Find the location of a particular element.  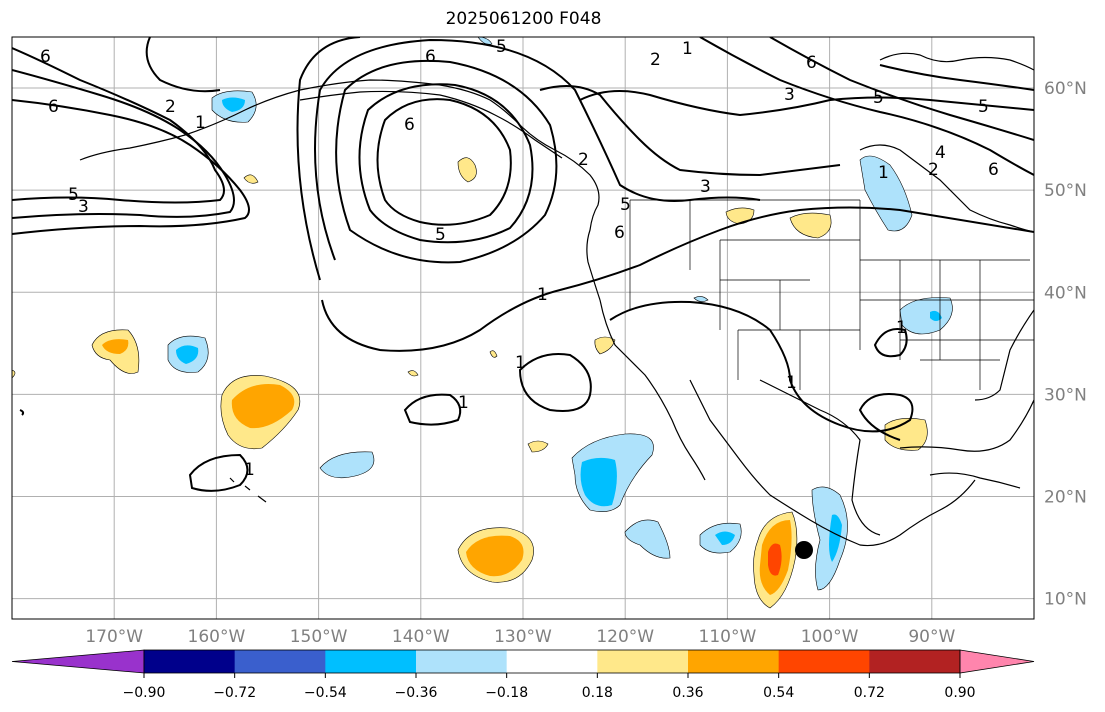

colorbar-tick-label: −0.18 is located at coordinates (506, 693).